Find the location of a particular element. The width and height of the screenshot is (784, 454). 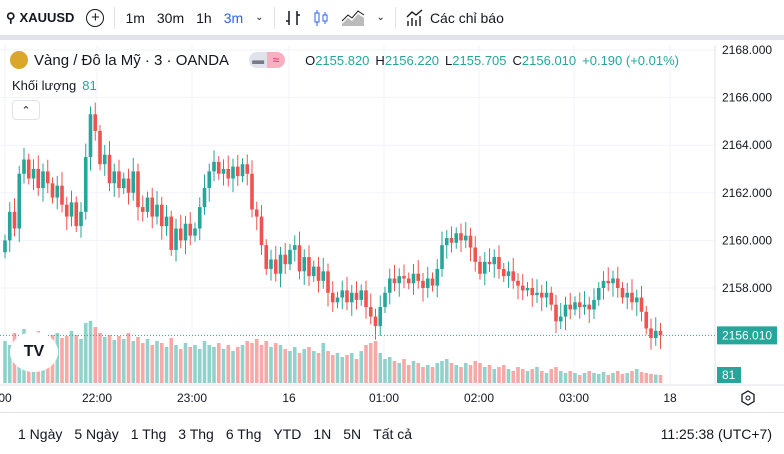

chevron-up-icon: ⌃ is located at coordinates (26, 110).